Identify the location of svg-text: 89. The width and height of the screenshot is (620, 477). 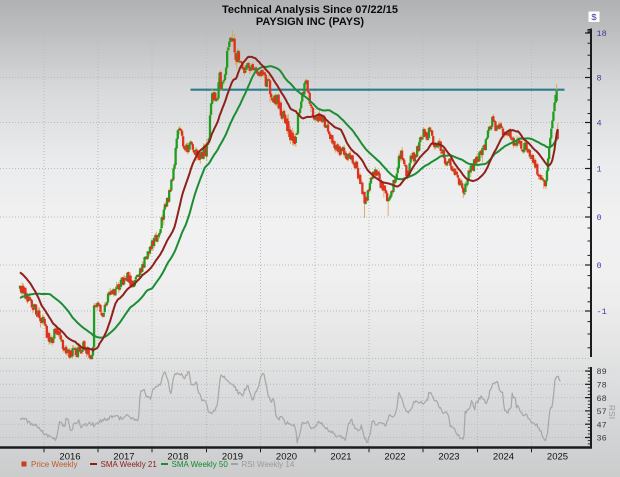
(602, 372).